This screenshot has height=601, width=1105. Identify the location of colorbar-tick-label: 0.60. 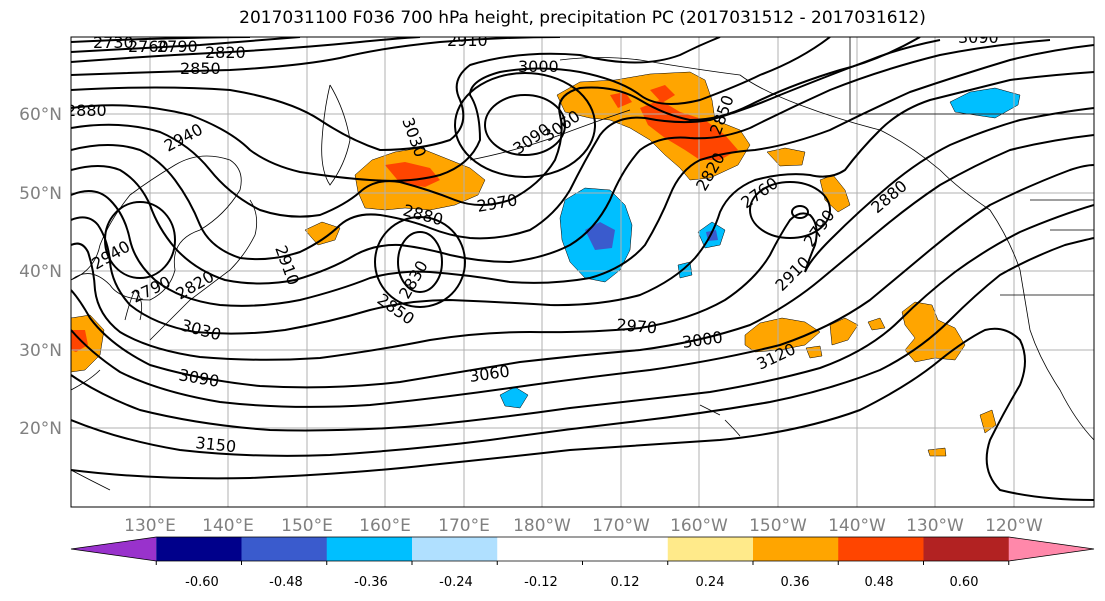
(964, 582).